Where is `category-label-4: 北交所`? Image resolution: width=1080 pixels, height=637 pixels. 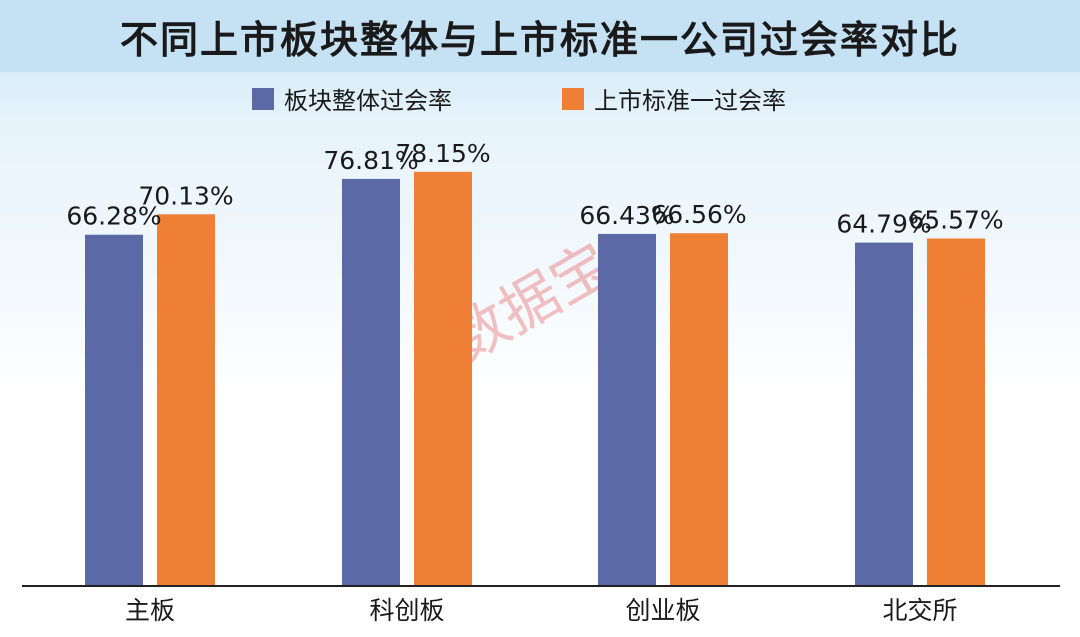 category-label-4: 北交所 is located at coordinates (919, 610).